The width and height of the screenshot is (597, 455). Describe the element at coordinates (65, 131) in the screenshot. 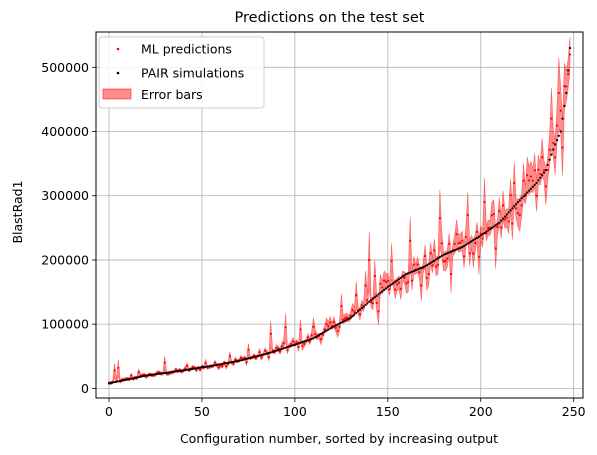

I see `y-tick-label: 400000` at that location.